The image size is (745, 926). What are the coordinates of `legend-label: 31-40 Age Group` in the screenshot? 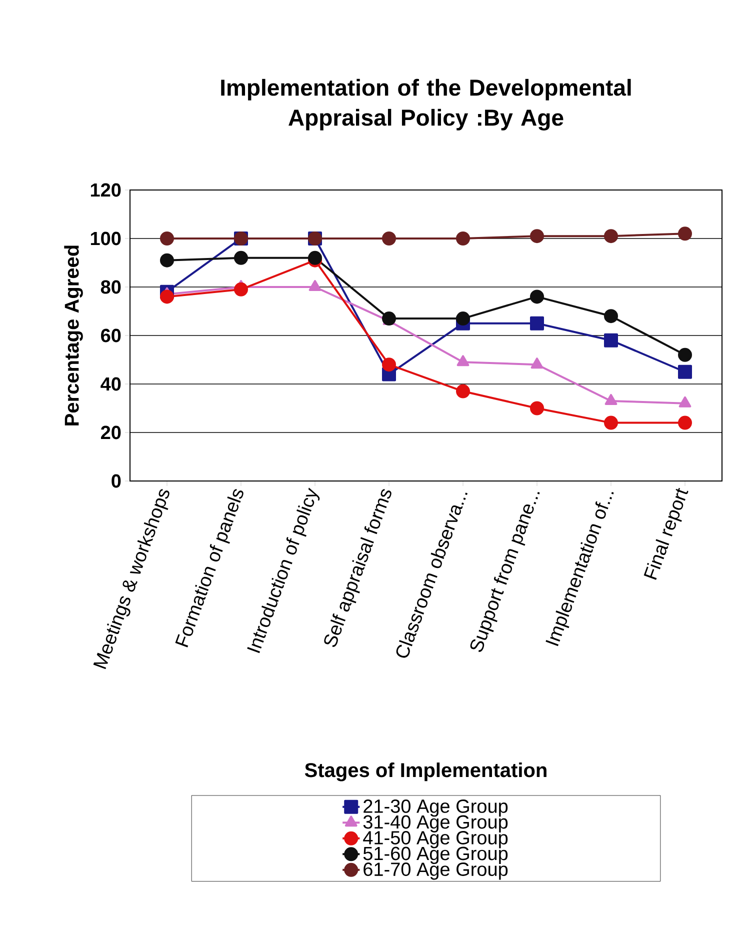 It's located at (435, 823).